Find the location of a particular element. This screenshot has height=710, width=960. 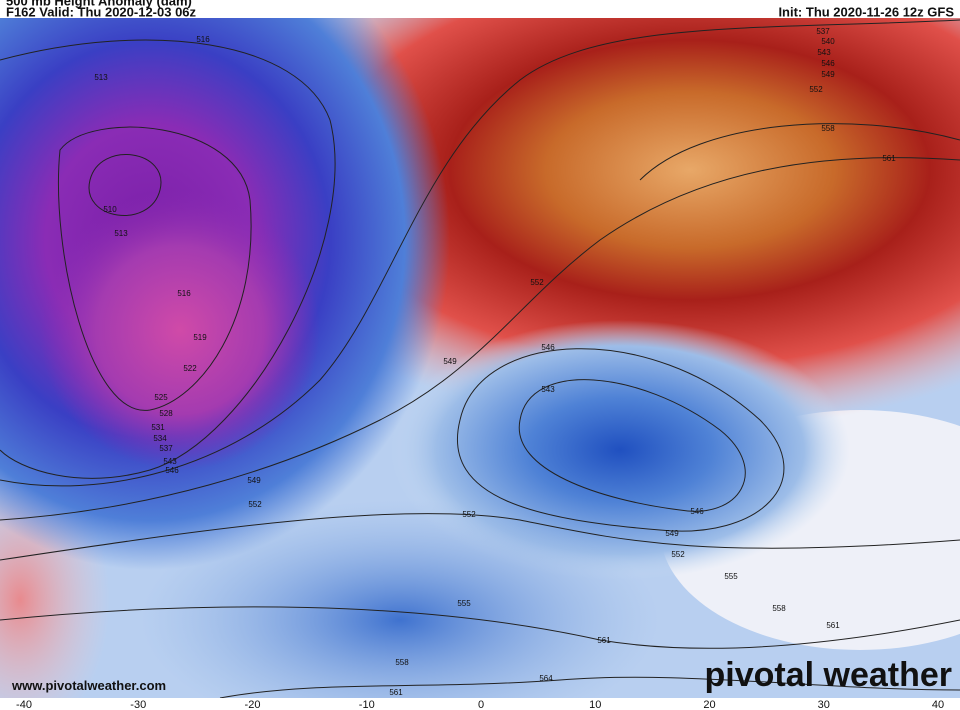

contour-label: 528 is located at coordinates (166, 413).